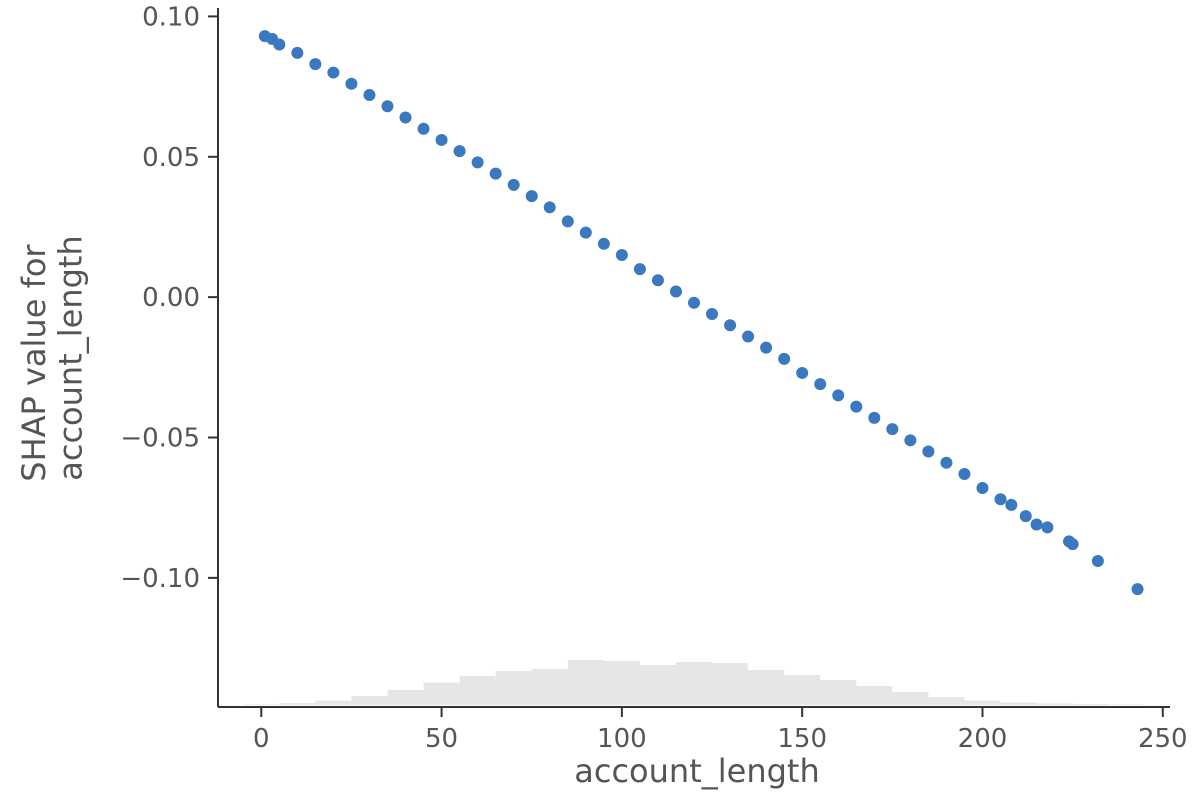 Image resolution: width=1200 pixels, height=802 pixels. I want to click on y-tick-label: 0.10, so click(171, 17).